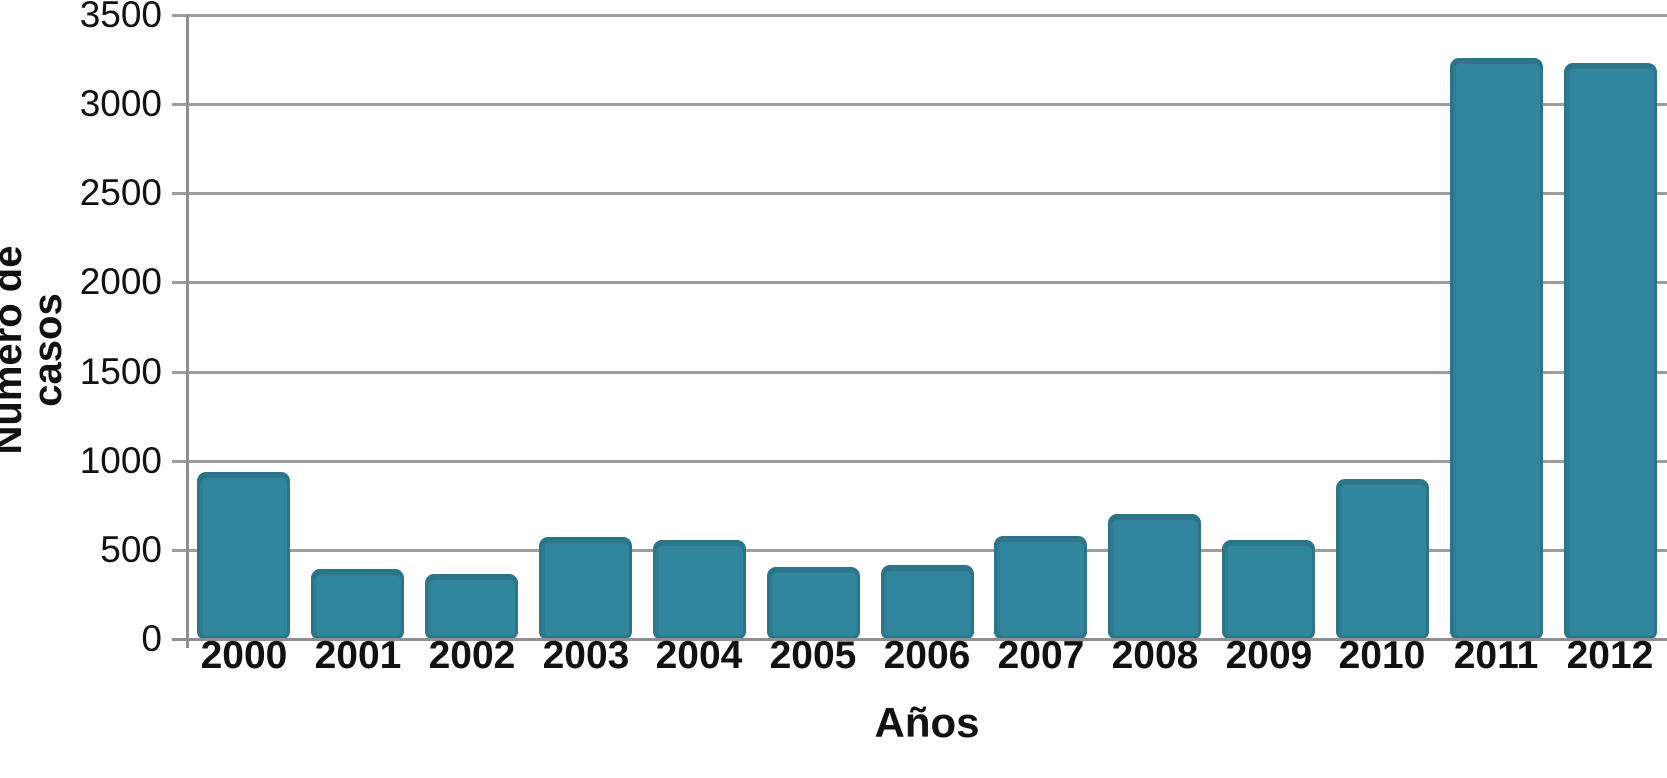 Image resolution: width=1667 pixels, height=778 pixels. Describe the element at coordinates (151, 638) in the screenshot. I see `y-tick-label-0: 0` at that location.